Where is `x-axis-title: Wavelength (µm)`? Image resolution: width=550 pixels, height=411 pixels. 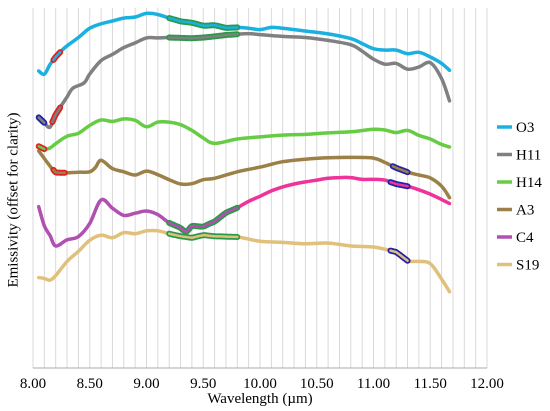 x-axis-title: Wavelength (µm) is located at coordinates (259, 398).